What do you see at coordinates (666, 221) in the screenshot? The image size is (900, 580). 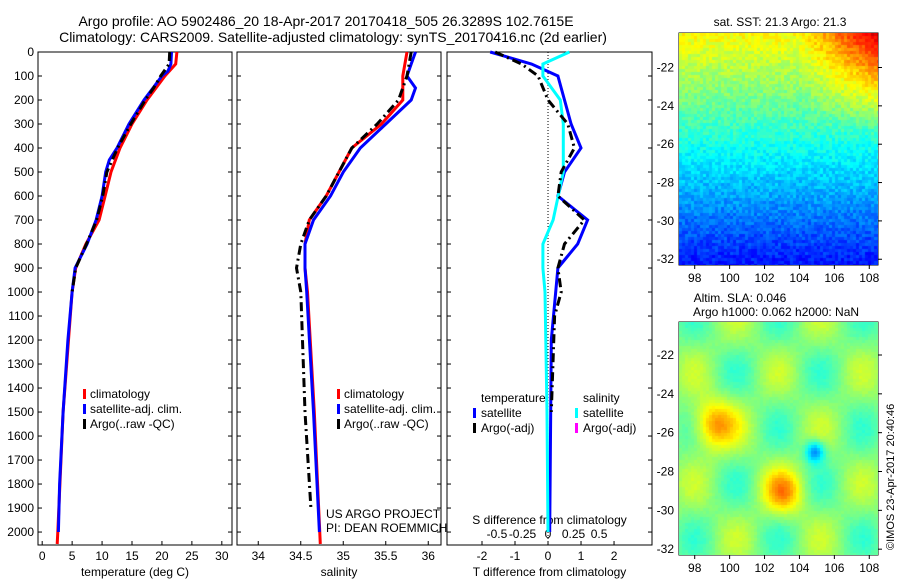 I see `sst-map-lat-label: -30` at bounding box center [666, 221].